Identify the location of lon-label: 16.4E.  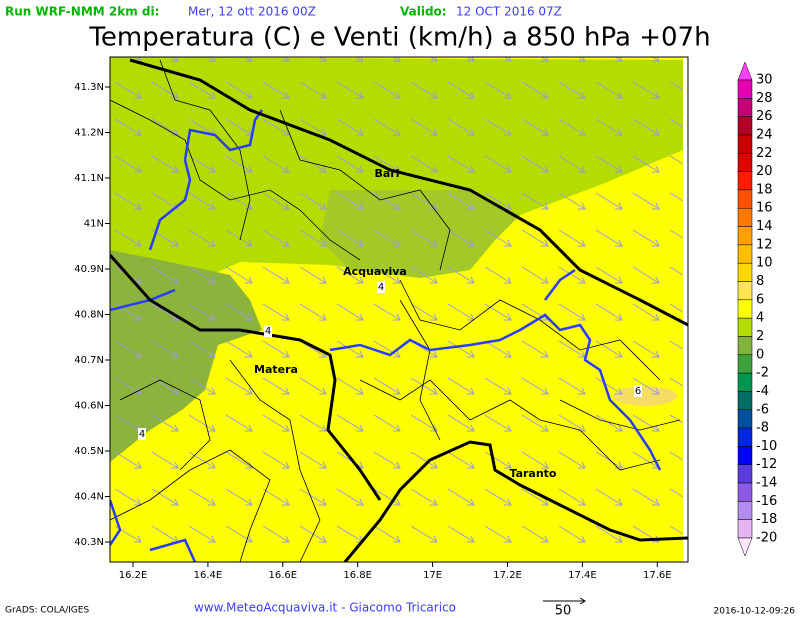
(208, 575).